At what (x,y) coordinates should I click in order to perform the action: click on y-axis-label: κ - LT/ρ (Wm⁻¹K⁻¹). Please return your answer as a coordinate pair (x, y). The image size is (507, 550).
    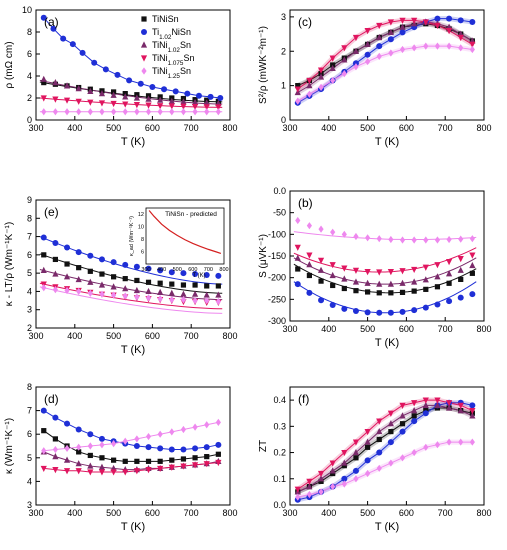
    Looking at the image, I should click on (9, 264).